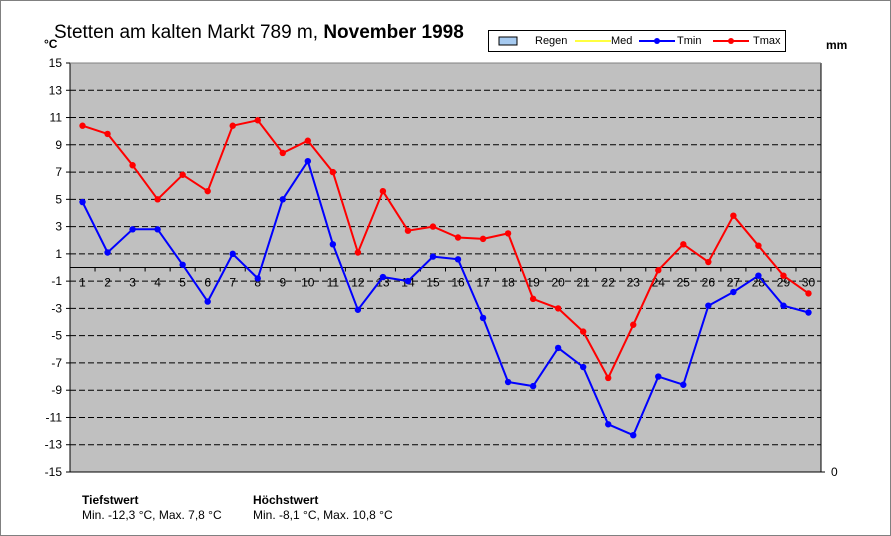 The width and height of the screenshot is (891, 536). I want to click on x-tick-label: 21, so click(584, 283).